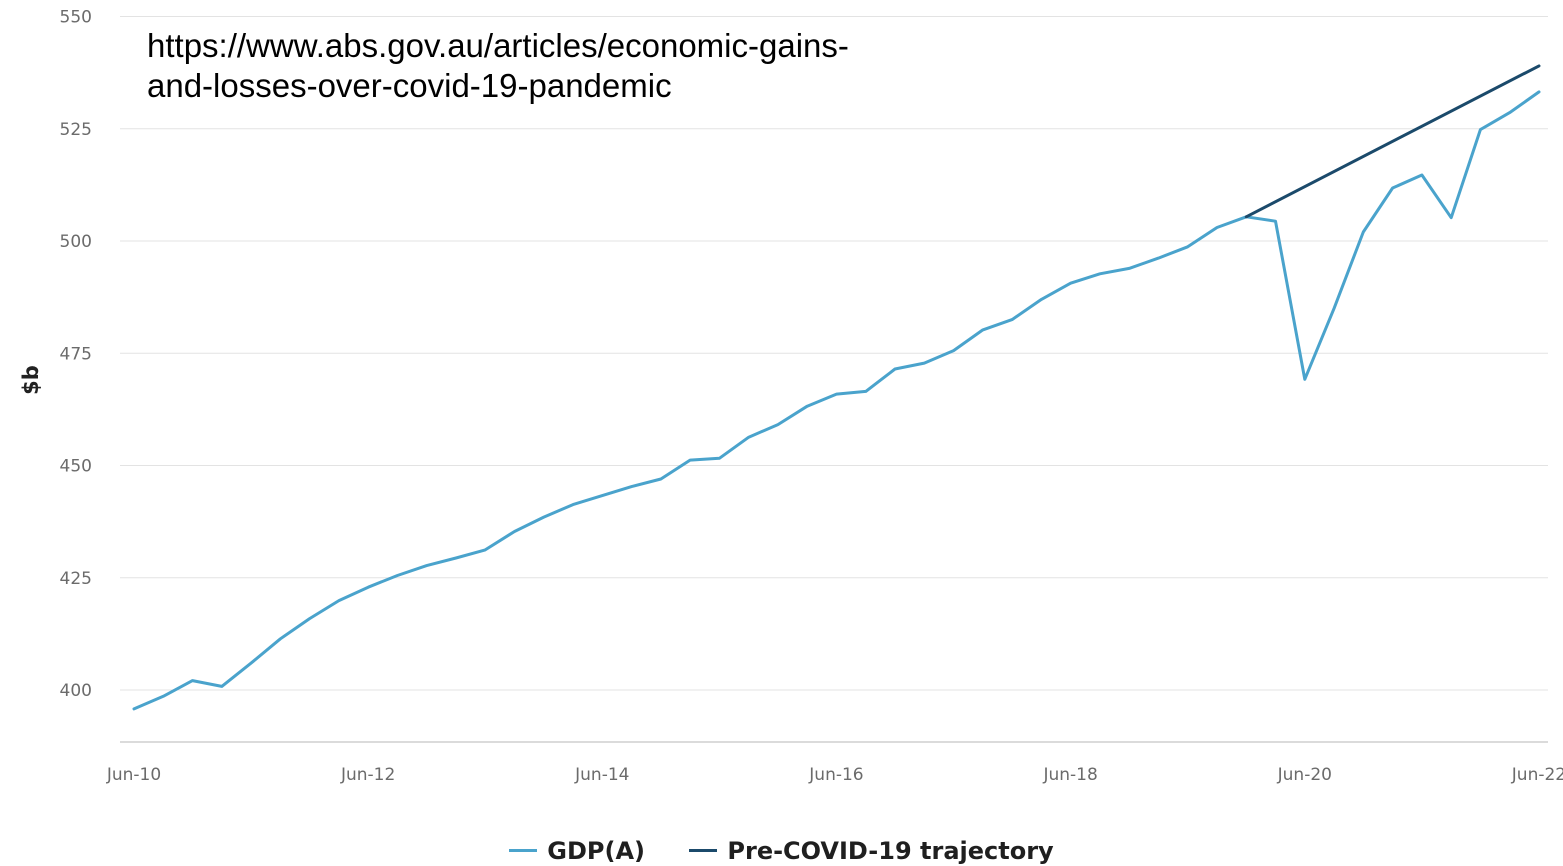  I want to click on legend-label-trajectory: Pre-COVID-19 trajectory, so click(890, 850).